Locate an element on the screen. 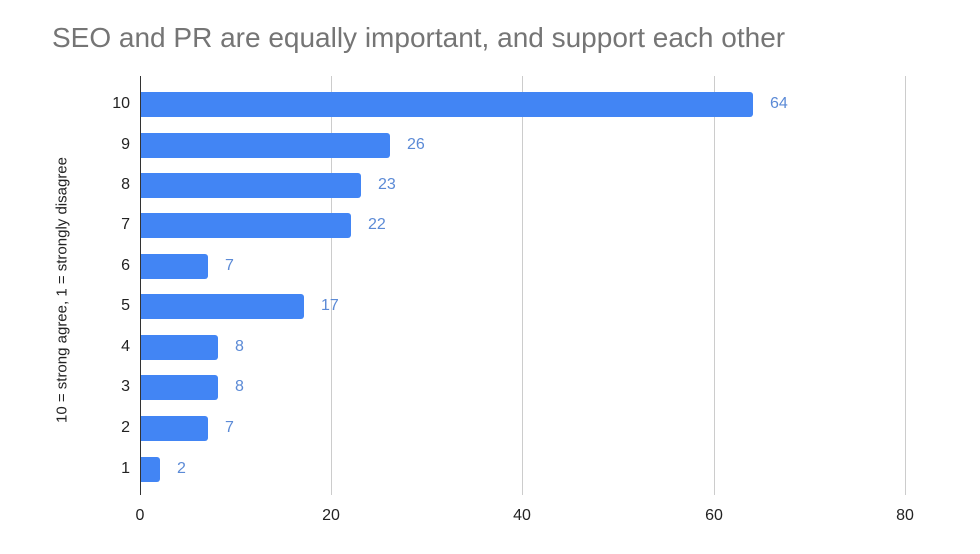 This screenshot has height=554, width=980. x-tick-label: 80 is located at coordinates (905, 515).